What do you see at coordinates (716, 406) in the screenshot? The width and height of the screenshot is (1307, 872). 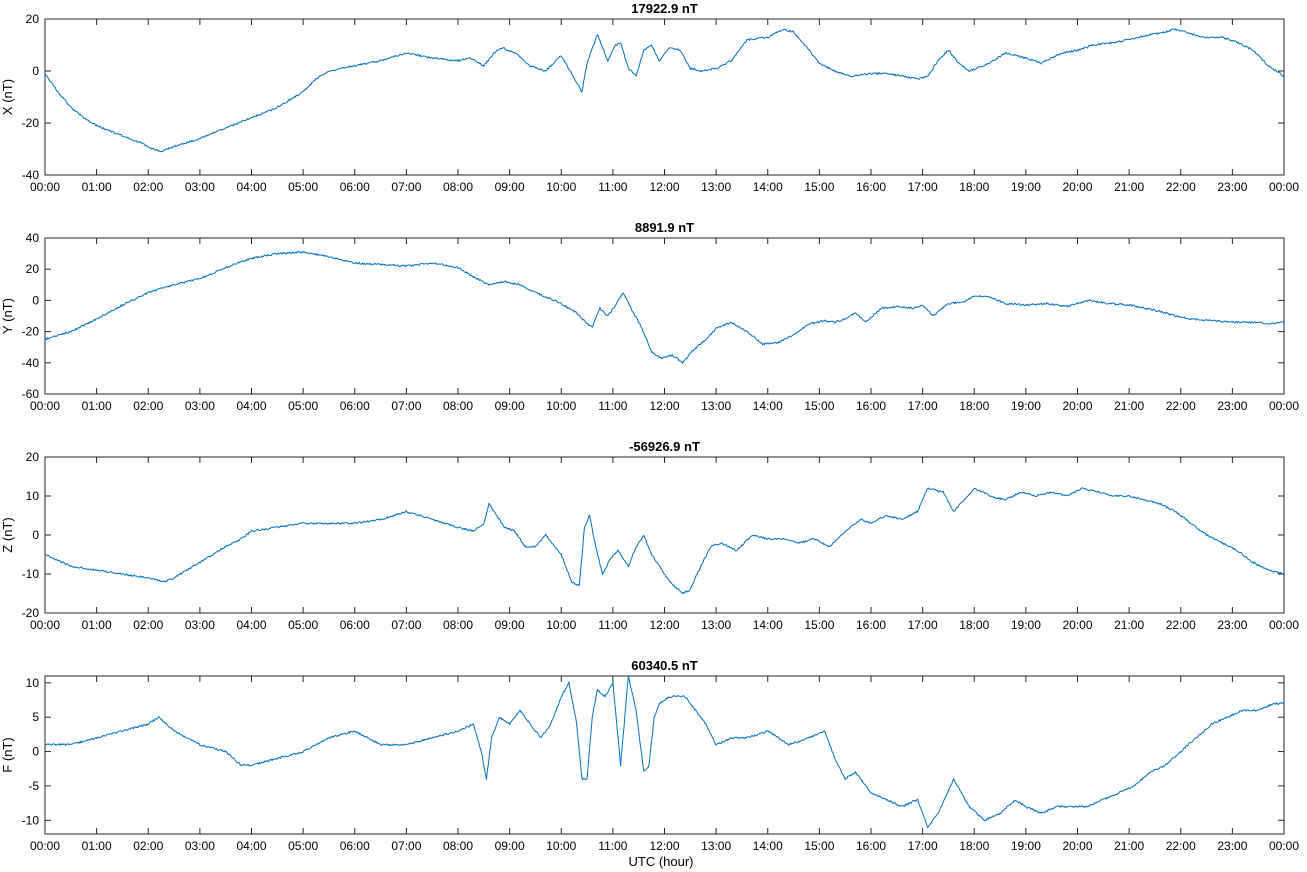 I see `x-tick-label: 13:00` at bounding box center [716, 406].